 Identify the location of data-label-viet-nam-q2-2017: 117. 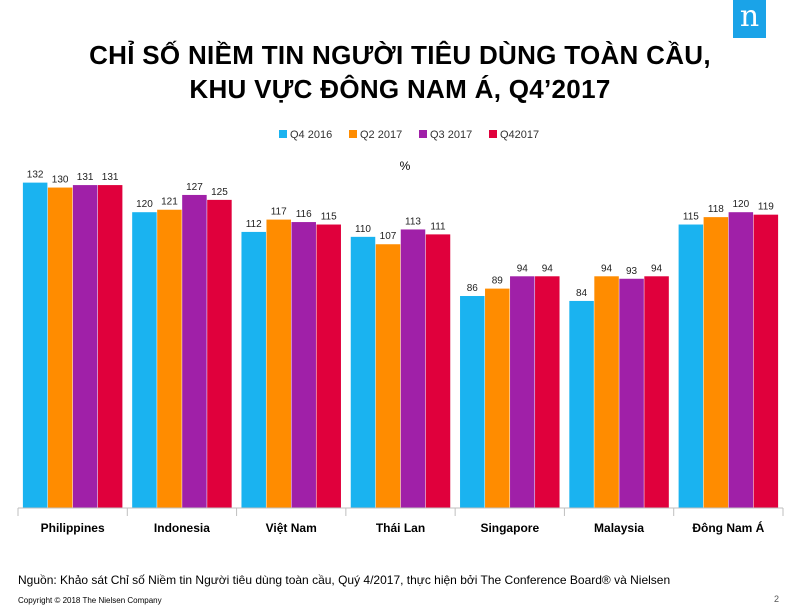
(279, 212).